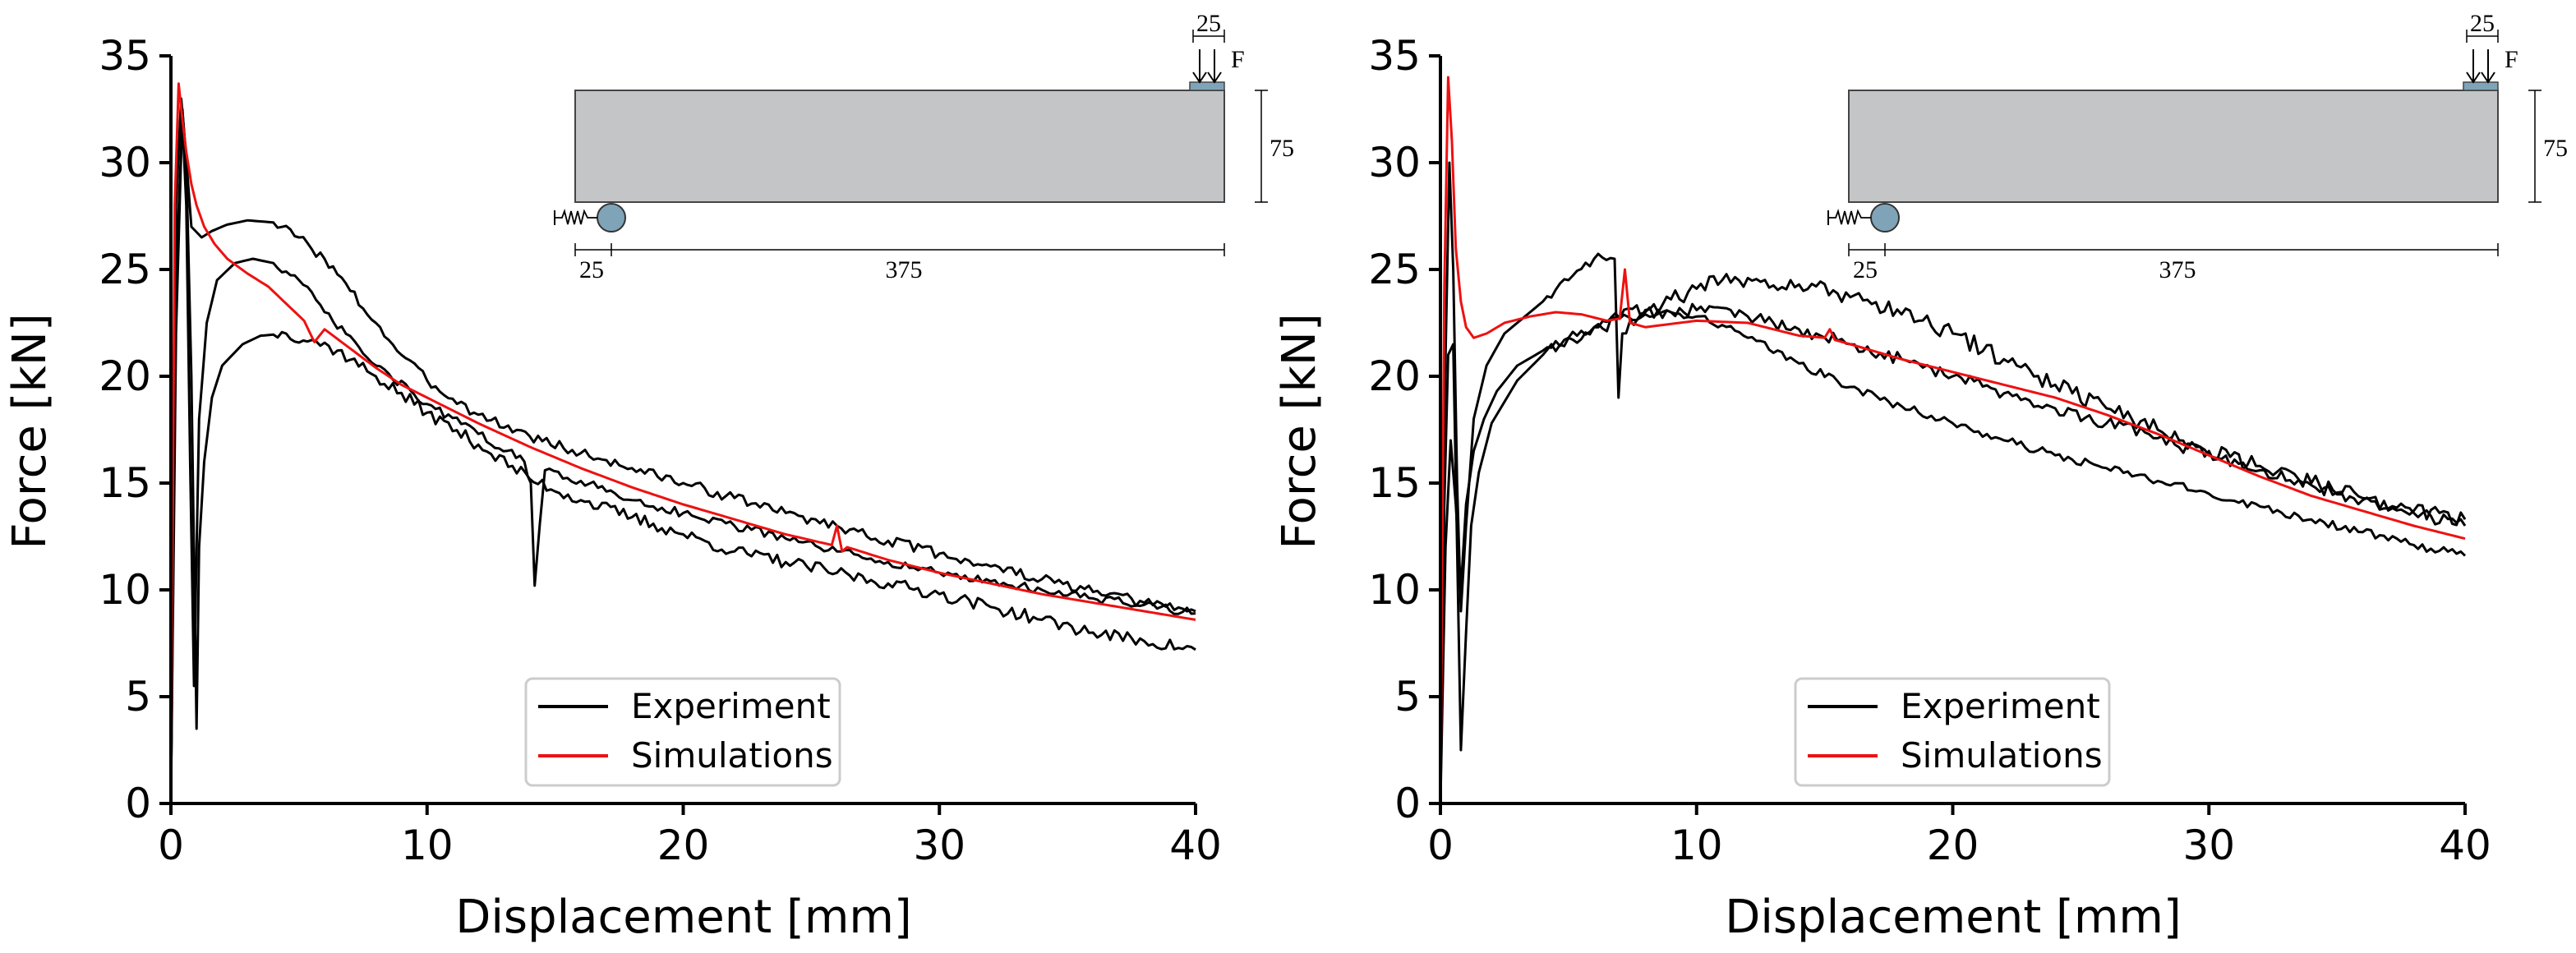 The height and width of the screenshot is (953, 2576). What do you see at coordinates (1952, 732) in the screenshot?
I see `legend-right: Experiment Simulations` at bounding box center [1952, 732].